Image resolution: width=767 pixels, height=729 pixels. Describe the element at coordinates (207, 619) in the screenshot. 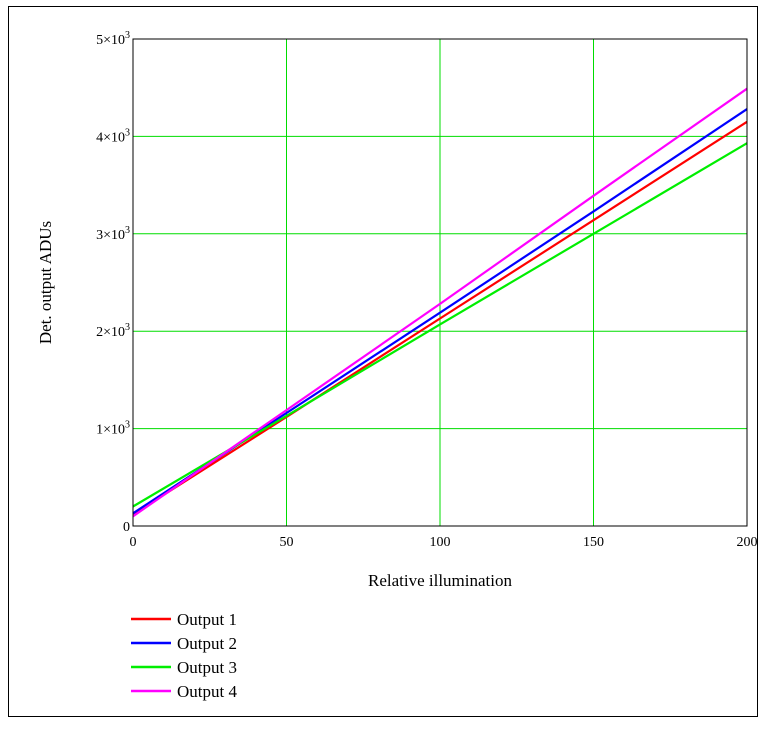

I see `legend-label: Output 1` at that location.